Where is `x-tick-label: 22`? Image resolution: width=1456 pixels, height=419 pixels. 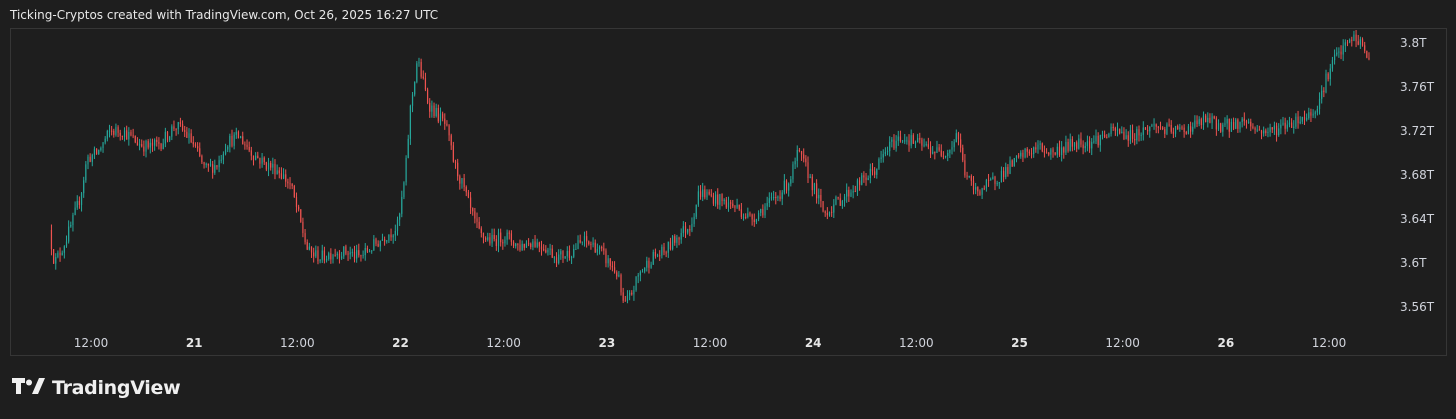 x-tick-label: 22 is located at coordinates (400, 343).